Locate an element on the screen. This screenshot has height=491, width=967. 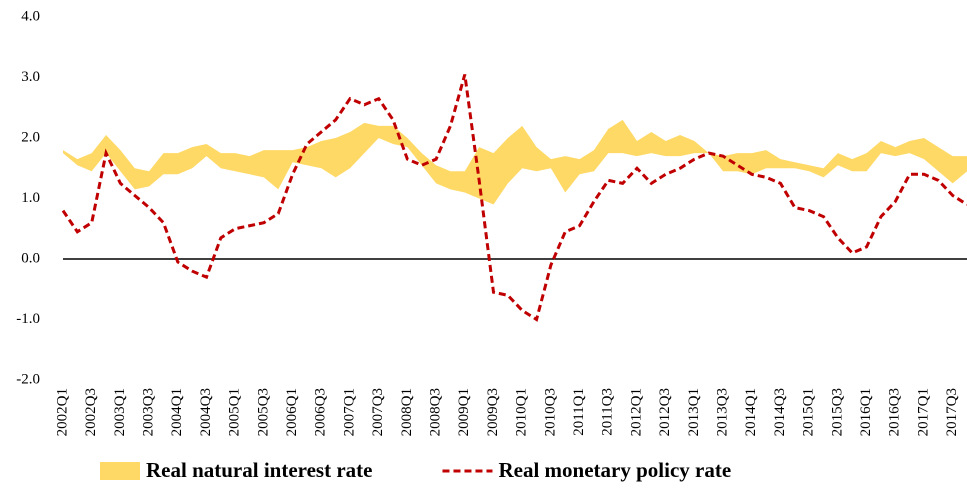
x-tick-label: 2013Q3 is located at coordinates (723, 412).